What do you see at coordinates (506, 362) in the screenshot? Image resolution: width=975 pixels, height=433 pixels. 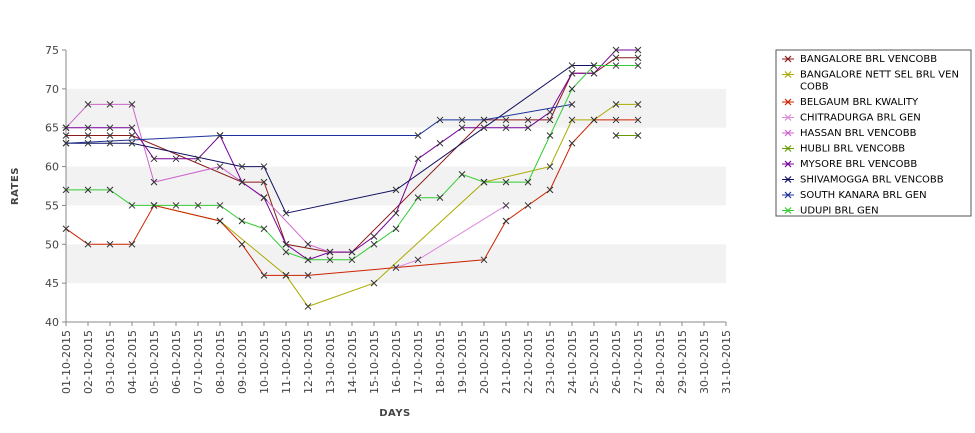 I see `x-tick-label: 21-10-2015` at bounding box center [506, 362].